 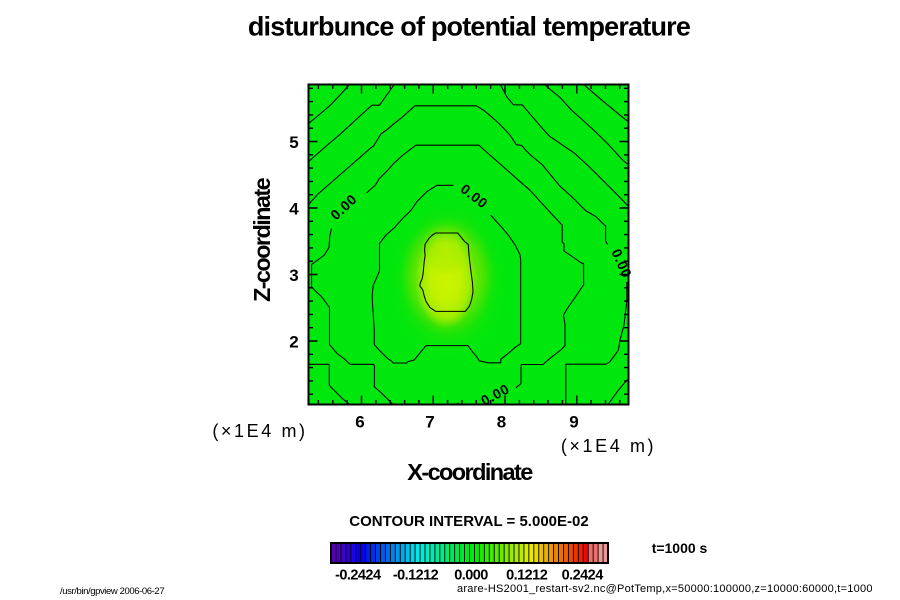 What do you see at coordinates (527, 576) in the screenshot?
I see `svg-text: 0.1212` at bounding box center [527, 576].